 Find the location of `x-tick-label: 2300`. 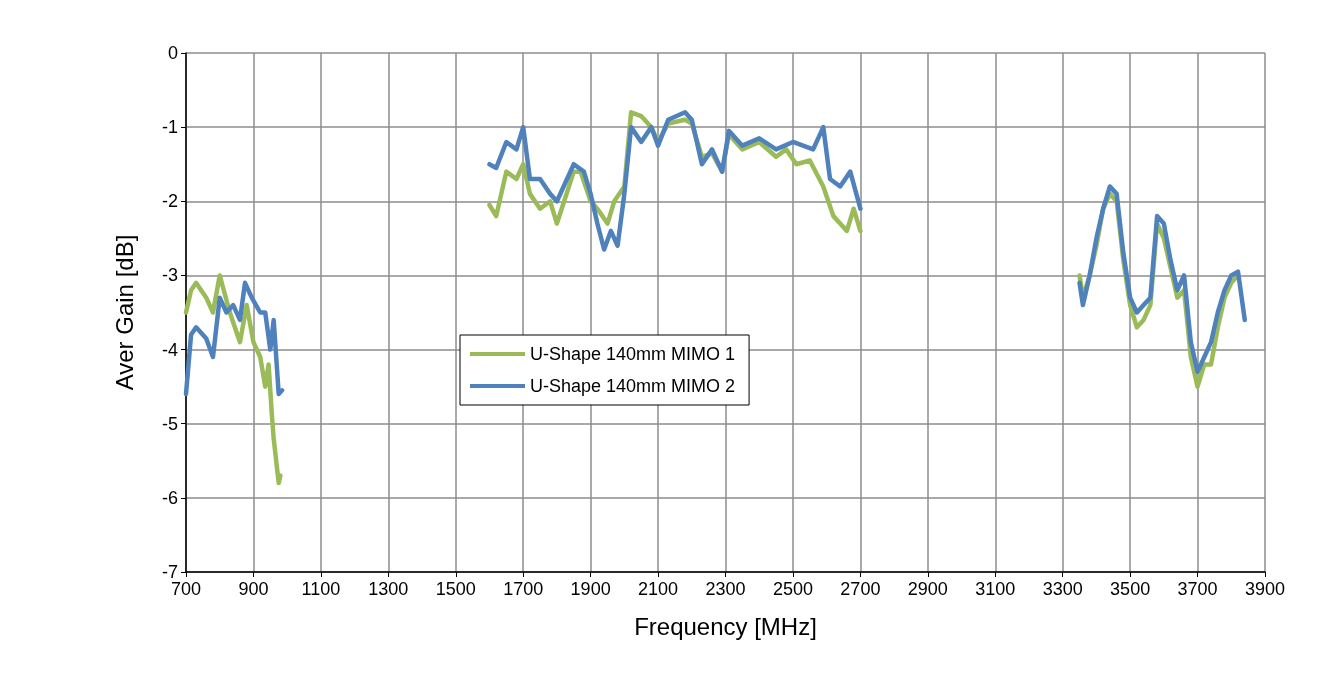

x-tick-label: 2300 is located at coordinates (725, 589).